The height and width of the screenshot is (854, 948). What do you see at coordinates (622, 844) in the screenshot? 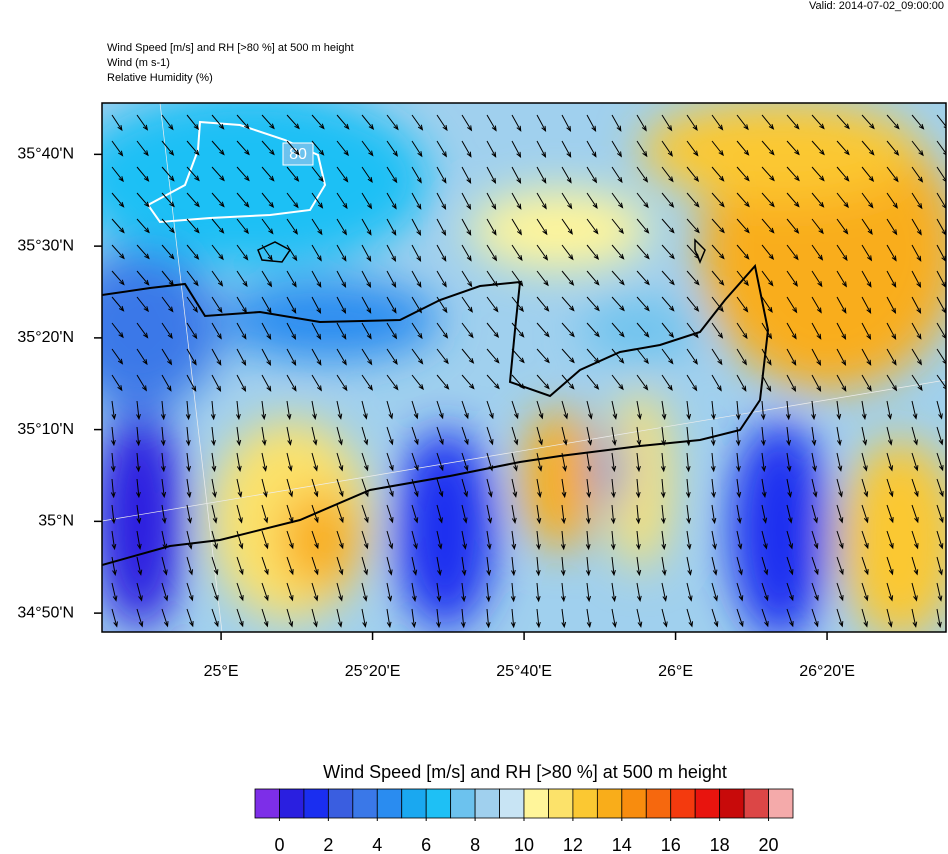
I see `colorbar-tick-label: 14` at bounding box center [622, 844].